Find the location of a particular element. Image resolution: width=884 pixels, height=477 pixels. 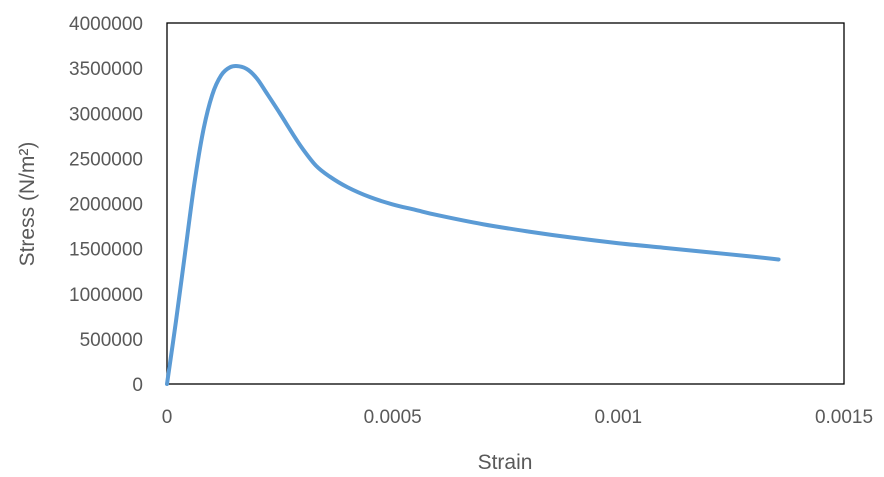

y-axis-title: Stress (N/m²) is located at coordinates (27, 204).